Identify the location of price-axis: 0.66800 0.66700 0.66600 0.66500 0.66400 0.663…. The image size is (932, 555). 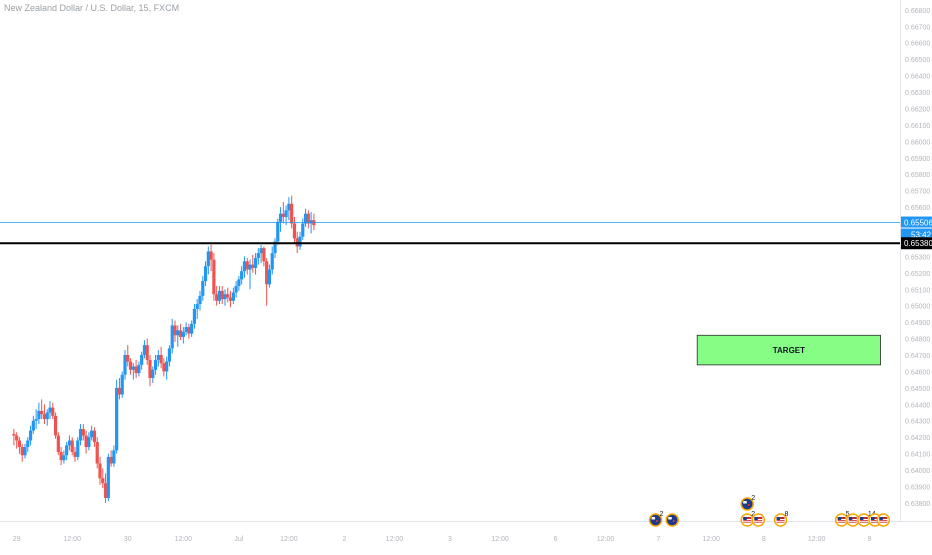
(917, 258).